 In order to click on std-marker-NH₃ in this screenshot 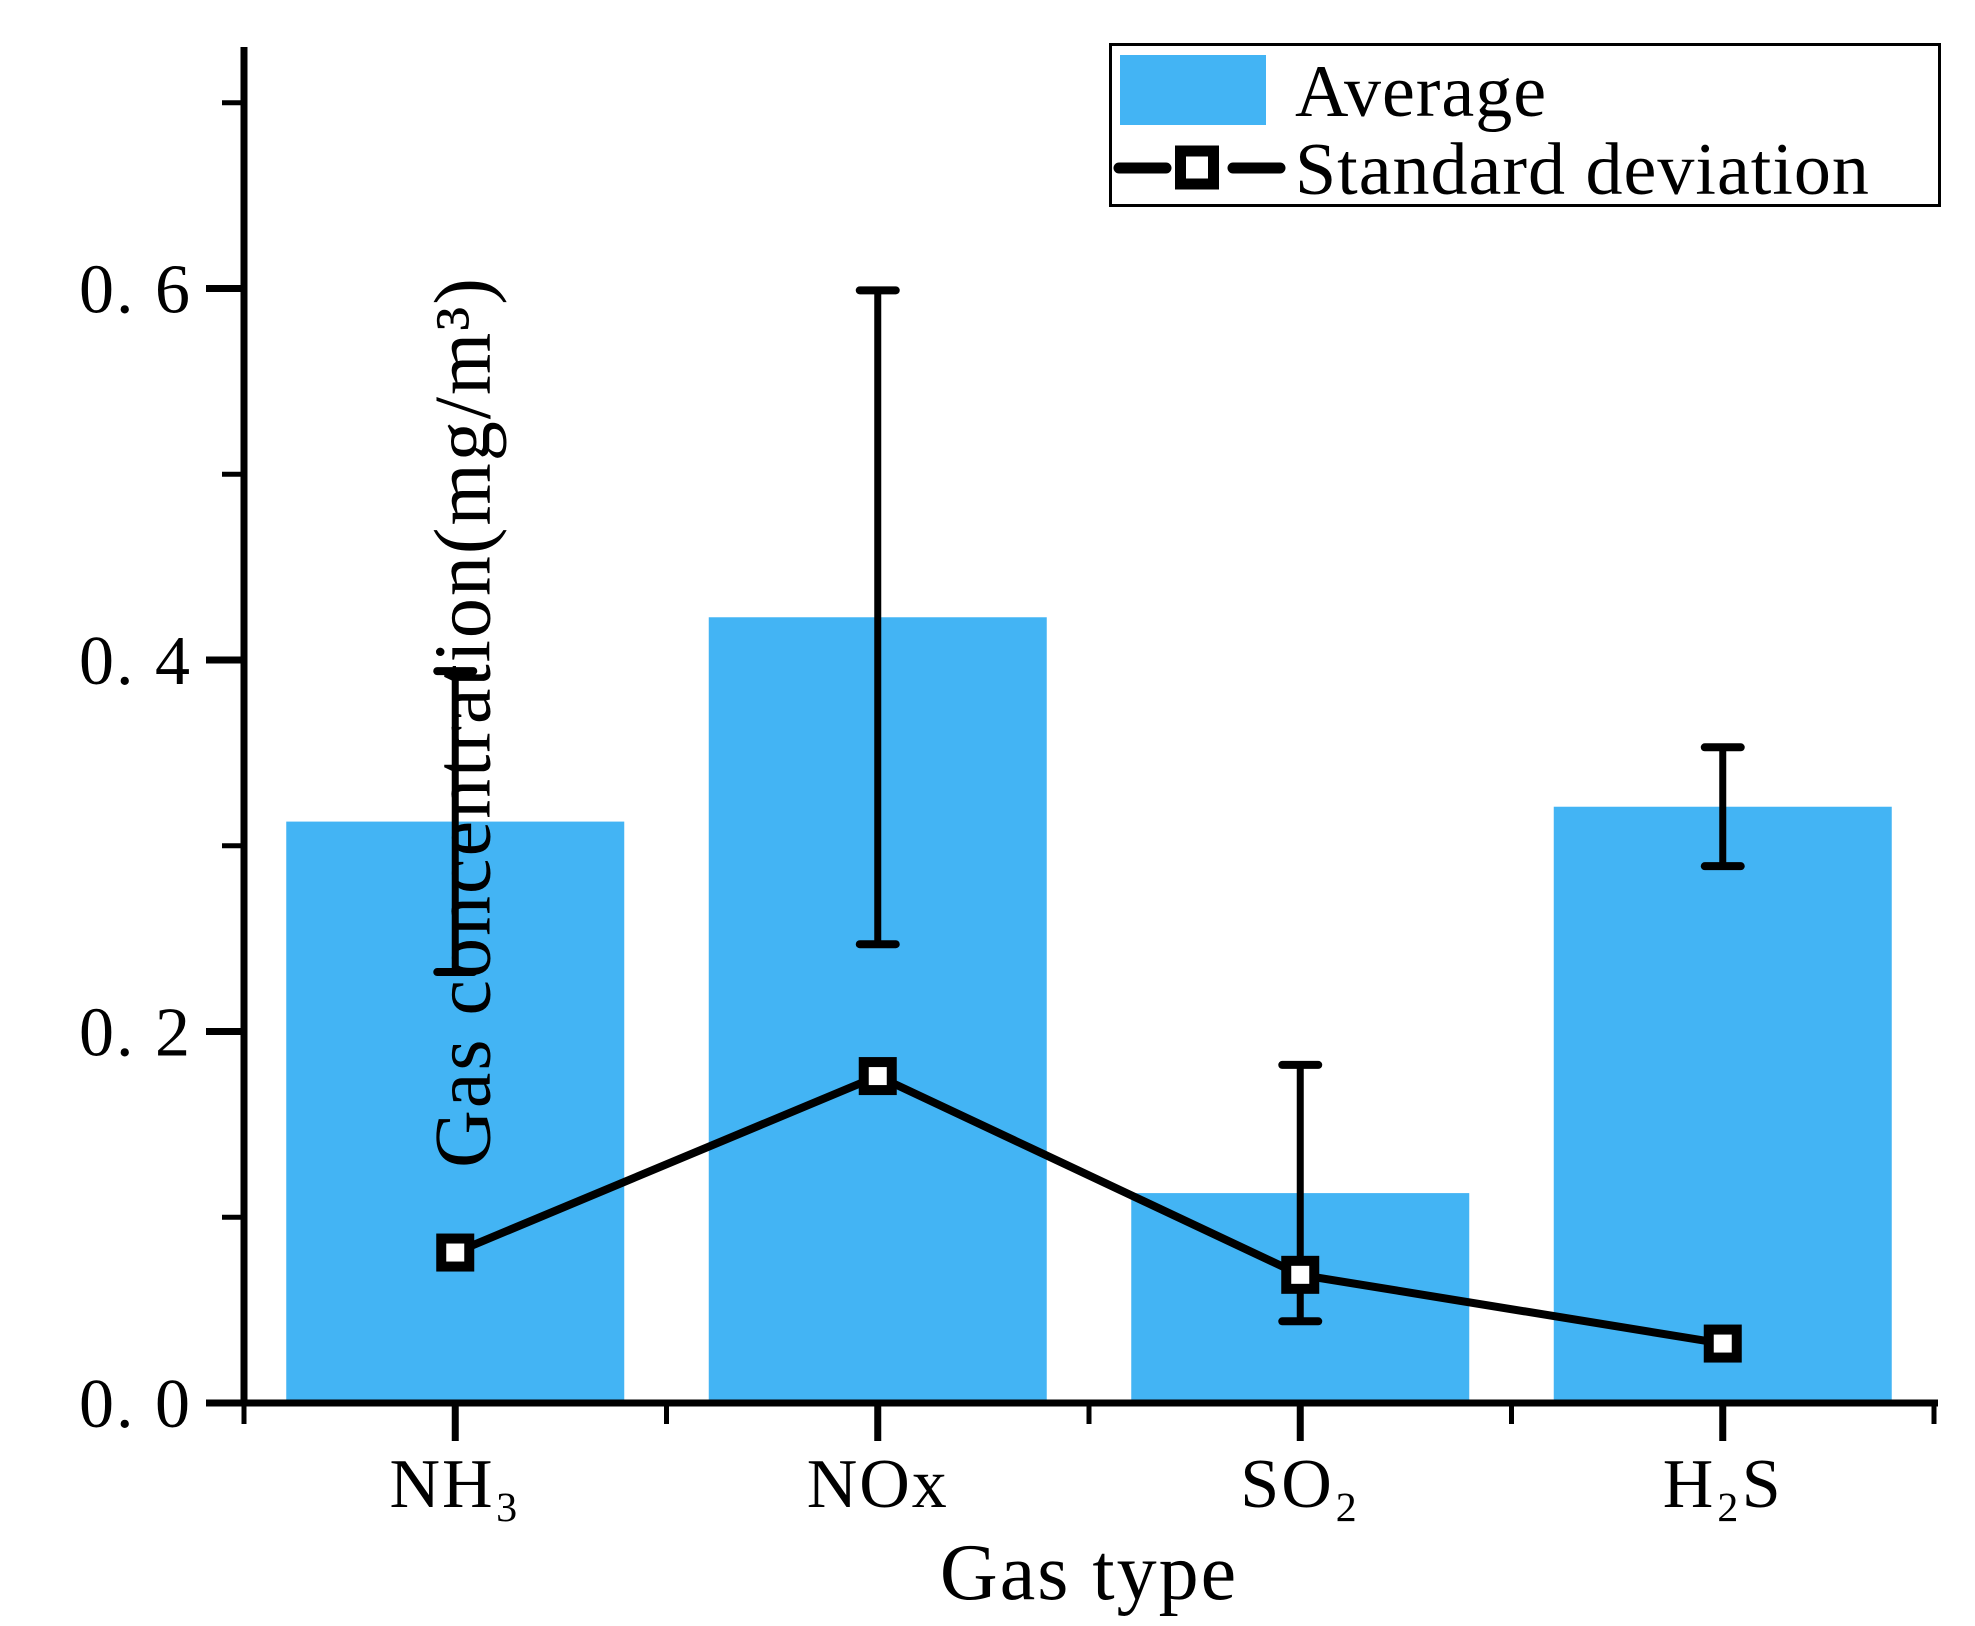, I will do `click(455, 1252)`.